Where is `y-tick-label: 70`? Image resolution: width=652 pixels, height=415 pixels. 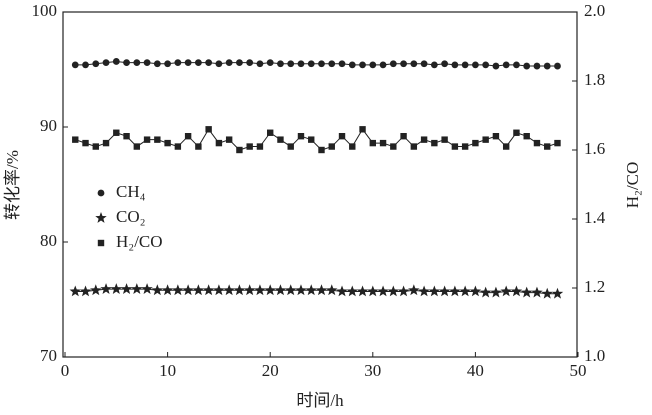 y-tick-label: 70 is located at coordinates (48, 355).